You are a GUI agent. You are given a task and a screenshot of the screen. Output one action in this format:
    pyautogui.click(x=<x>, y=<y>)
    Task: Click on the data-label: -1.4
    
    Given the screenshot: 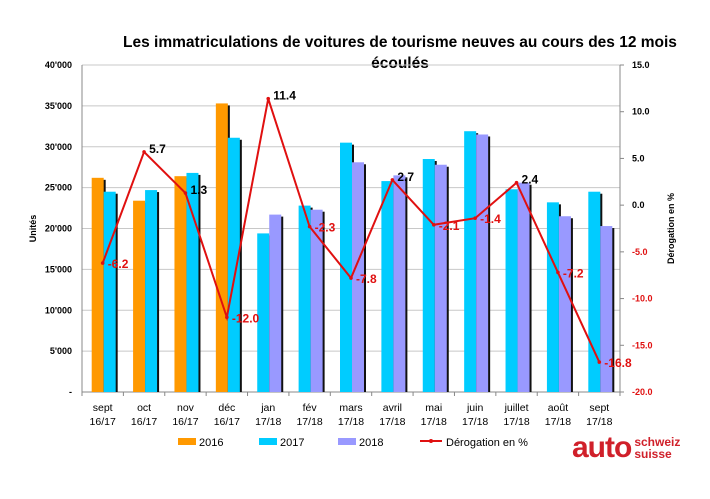 What is the action you would take?
    pyautogui.click(x=490, y=219)
    